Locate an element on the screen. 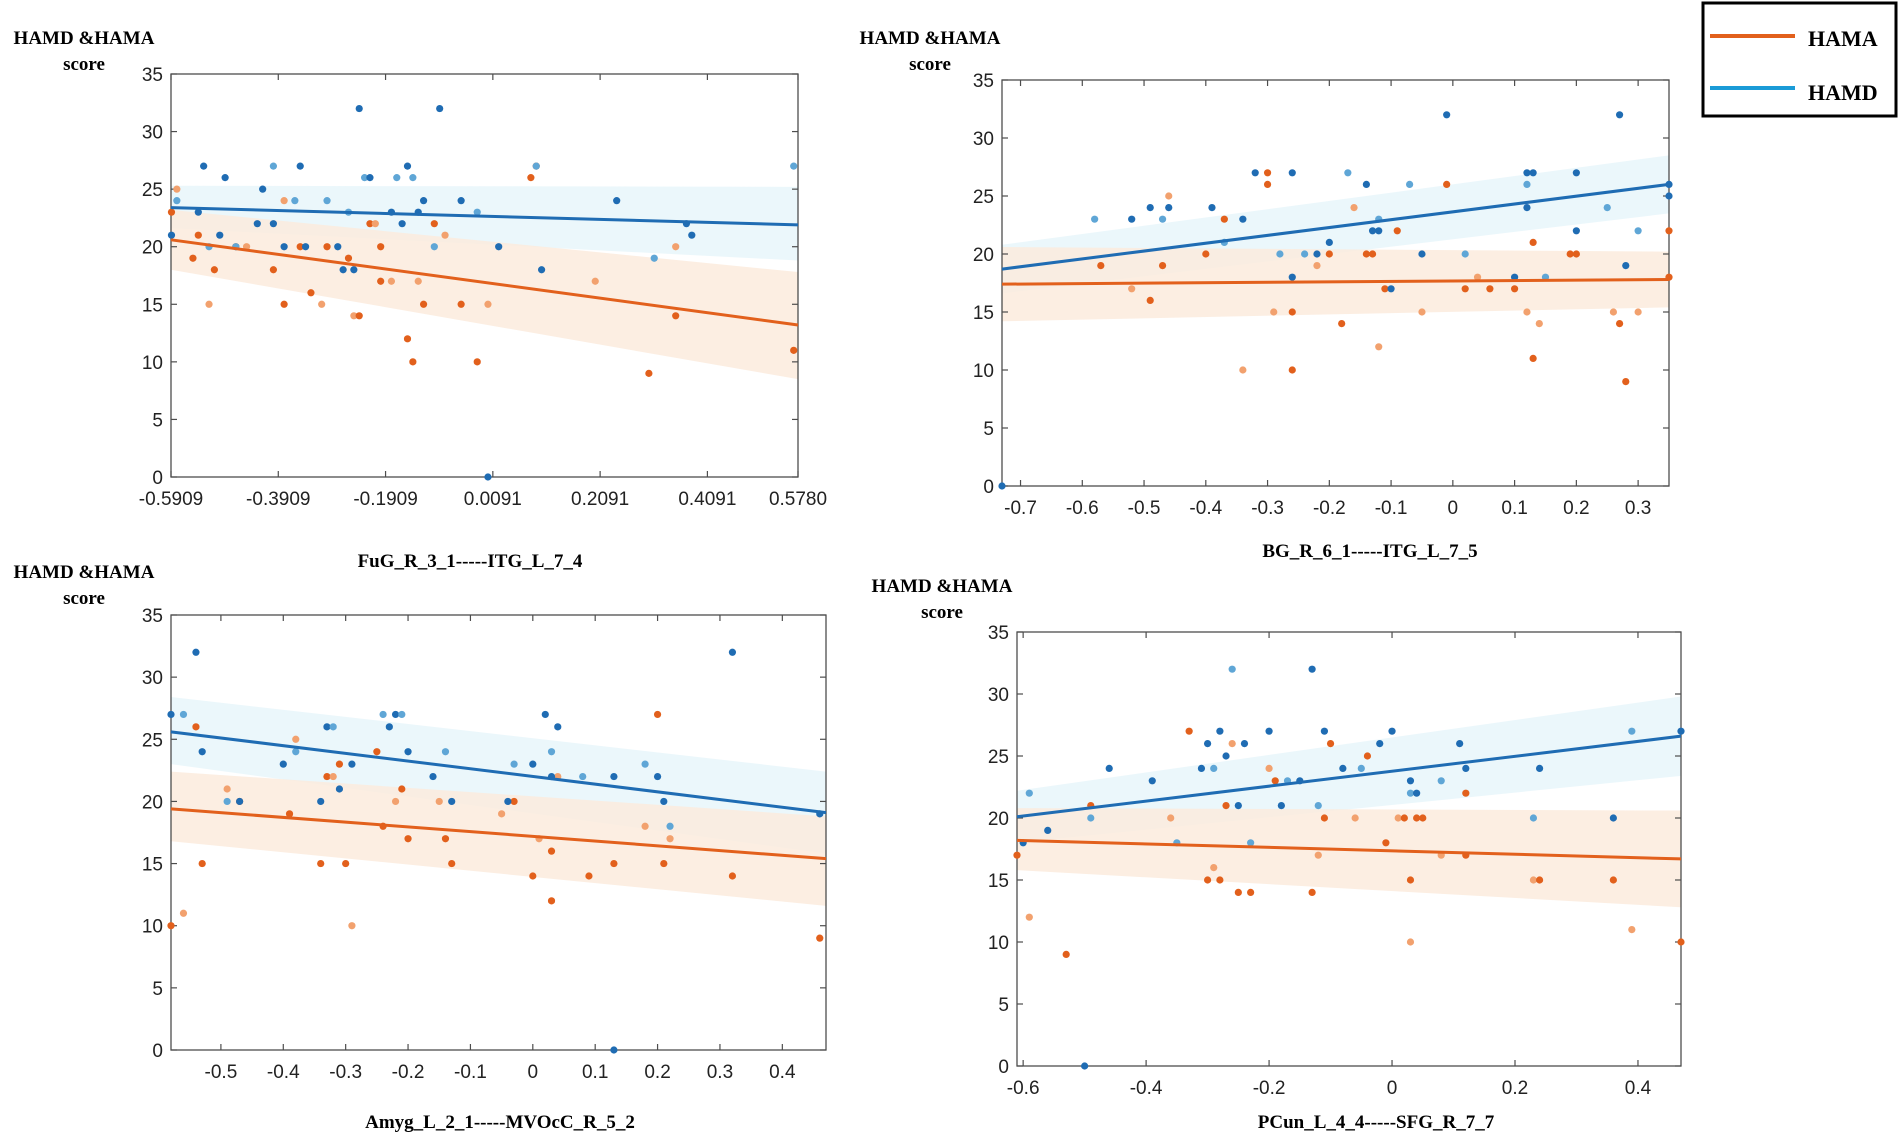 This screenshot has width=1900, height=1139. legend: HAMA HAMD is located at coordinates (1799, 59).